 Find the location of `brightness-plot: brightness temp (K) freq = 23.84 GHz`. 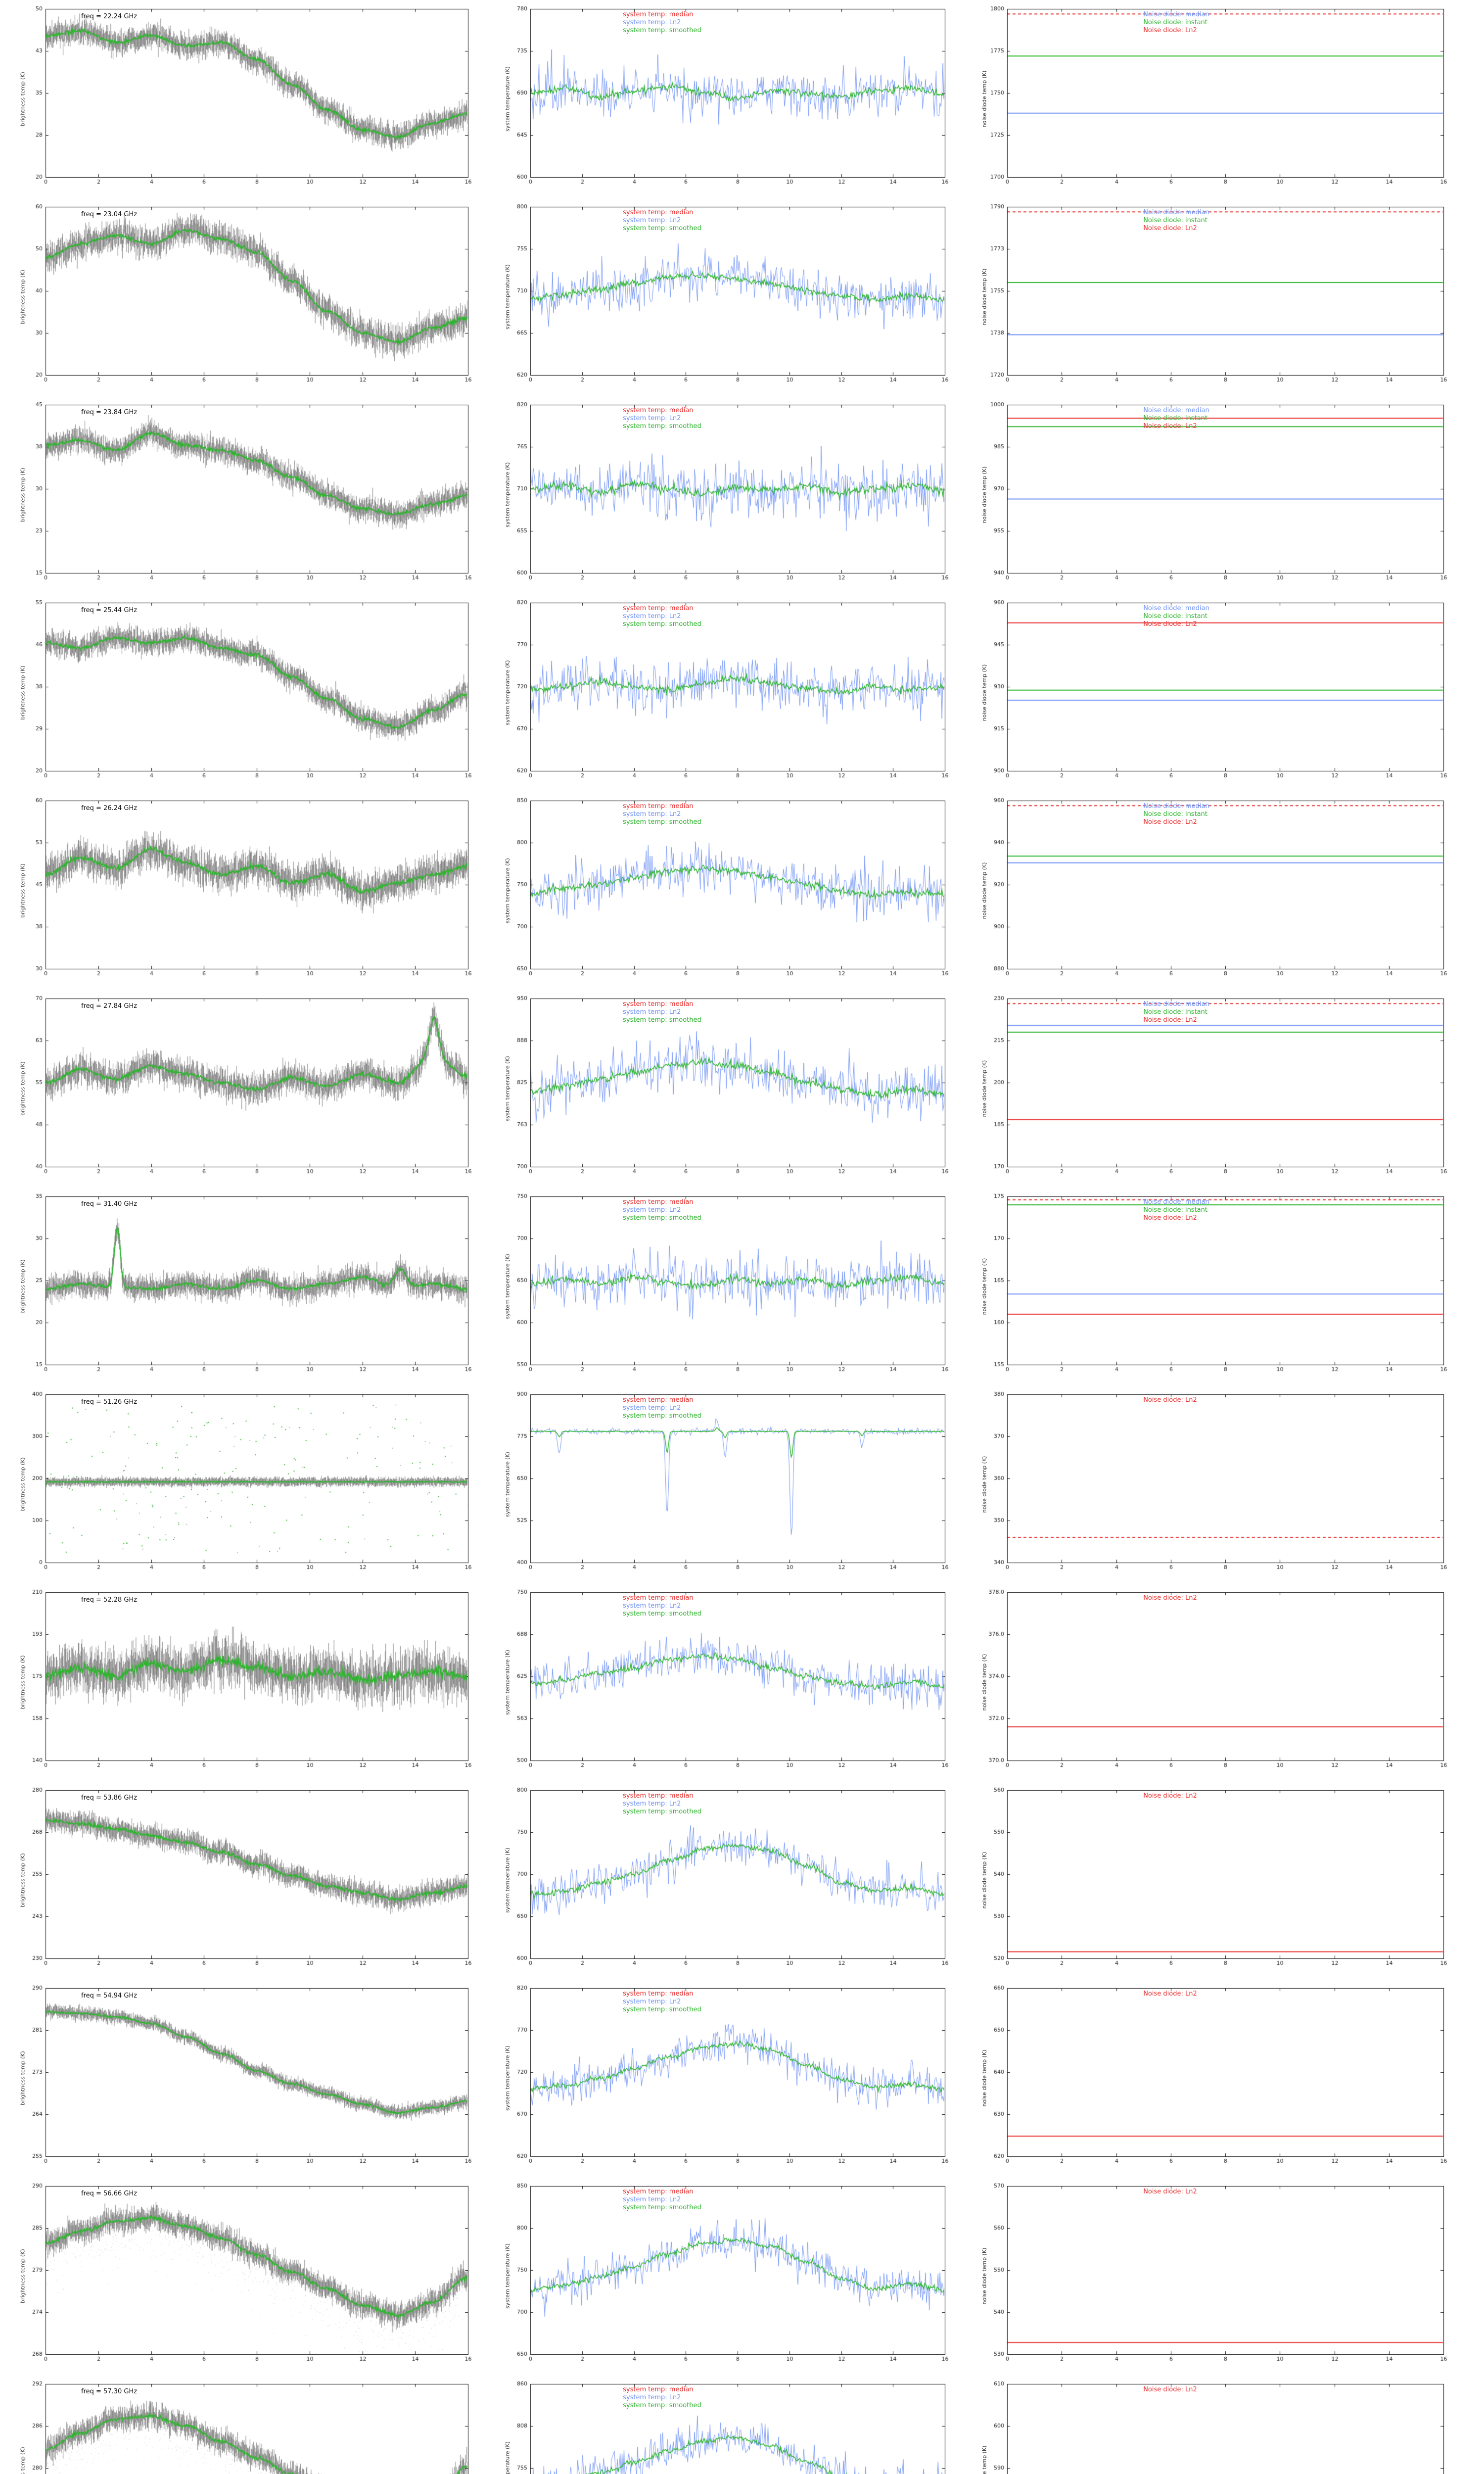

brightness-plot: brightness temp (K) freq = 23.84 GHz is located at coordinates (245, 495).